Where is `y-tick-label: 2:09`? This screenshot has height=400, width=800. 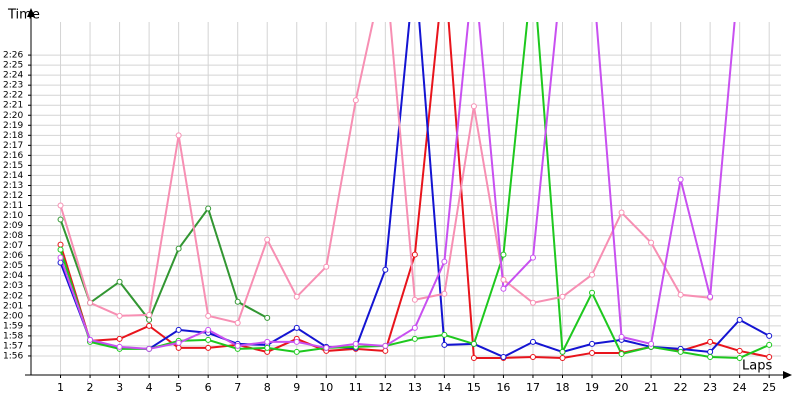 y-tick-label: 2:09 is located at coordinates (13, 226).